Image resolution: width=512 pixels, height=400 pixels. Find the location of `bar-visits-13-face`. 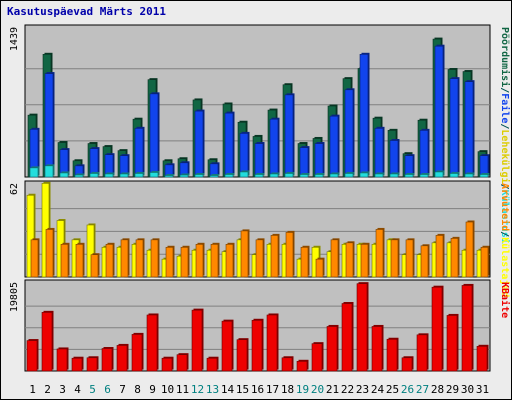

bar-visits-13-face is located at coordinates (214, 176).